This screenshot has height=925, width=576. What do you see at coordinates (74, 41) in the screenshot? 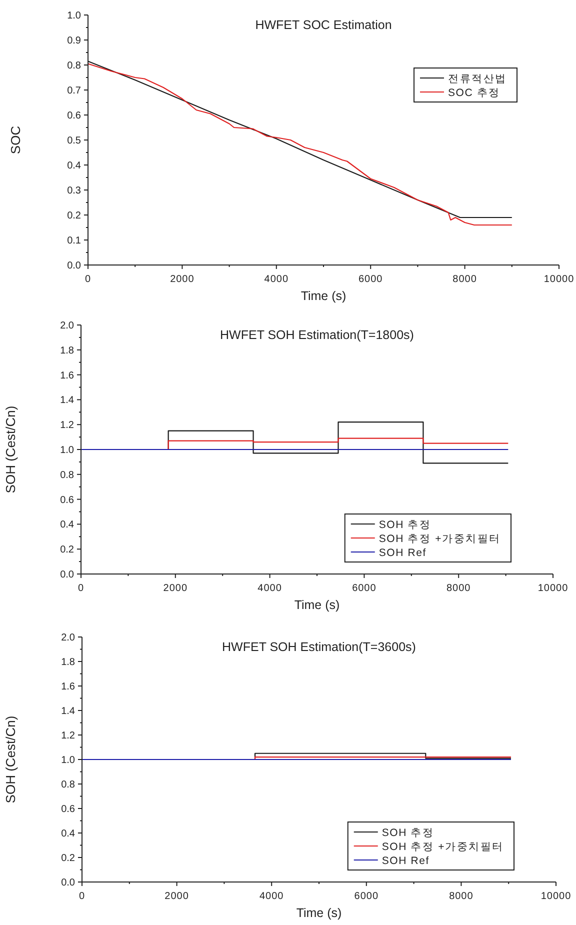
I see `y-tick-label: 0.9` at bounding box center [74, 41].